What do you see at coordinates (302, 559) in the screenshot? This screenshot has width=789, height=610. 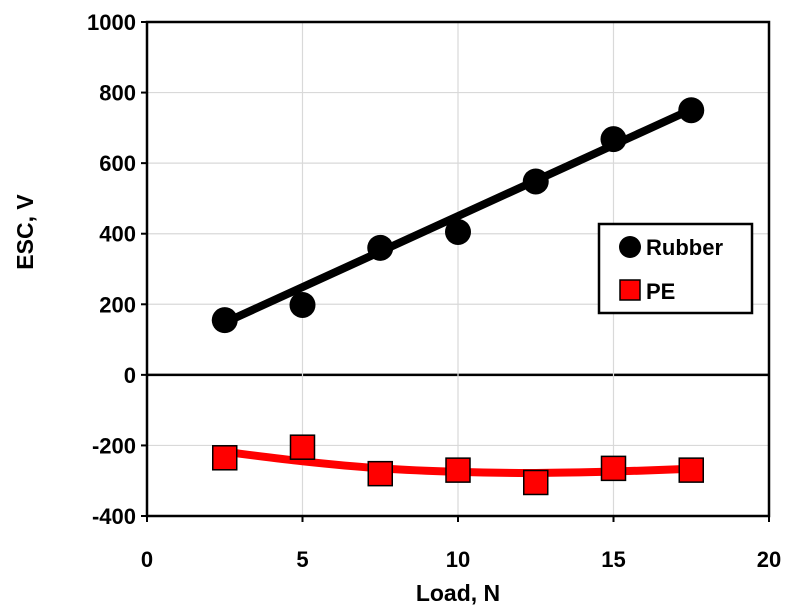 I see `x-tick-label: 5` at bounding box center [302, 559].